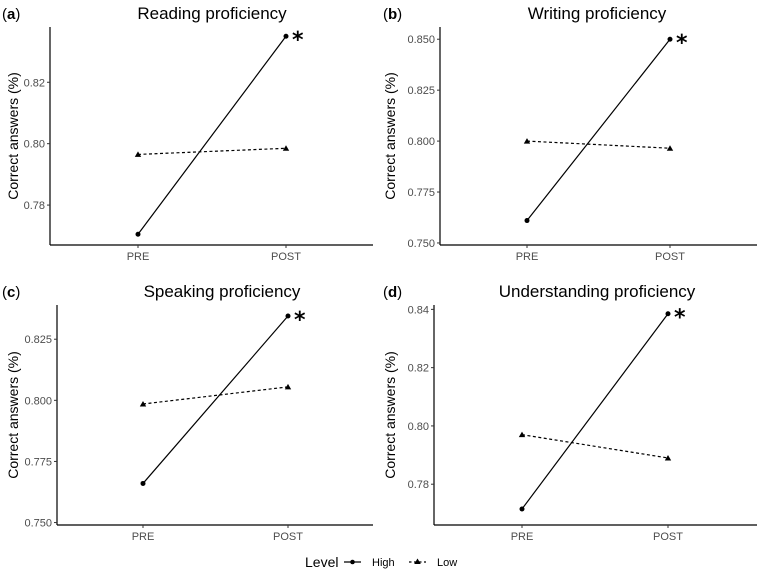 The height and width of the screenshot is (576, 763). Describe the element at coordinates (392, 14) in the screenshot. I see `panel-label: (b)` at that location.